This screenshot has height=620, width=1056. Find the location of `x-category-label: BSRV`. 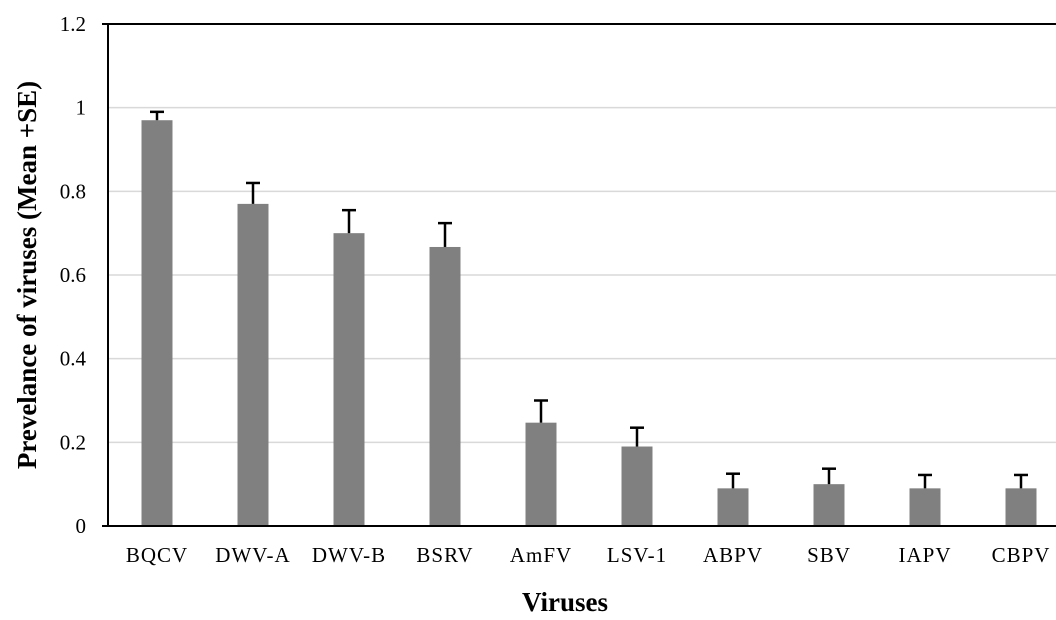

x-category-label: BSRV is located at coordinates (444, 555).